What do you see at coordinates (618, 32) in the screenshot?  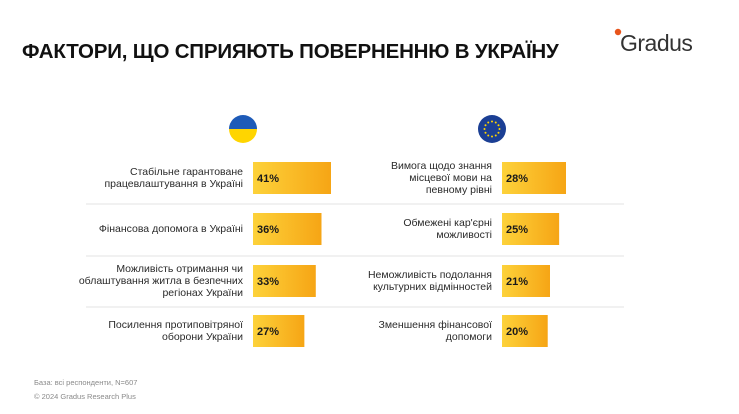 I see `logo-accent-icon` at bounding box center [618, 32].